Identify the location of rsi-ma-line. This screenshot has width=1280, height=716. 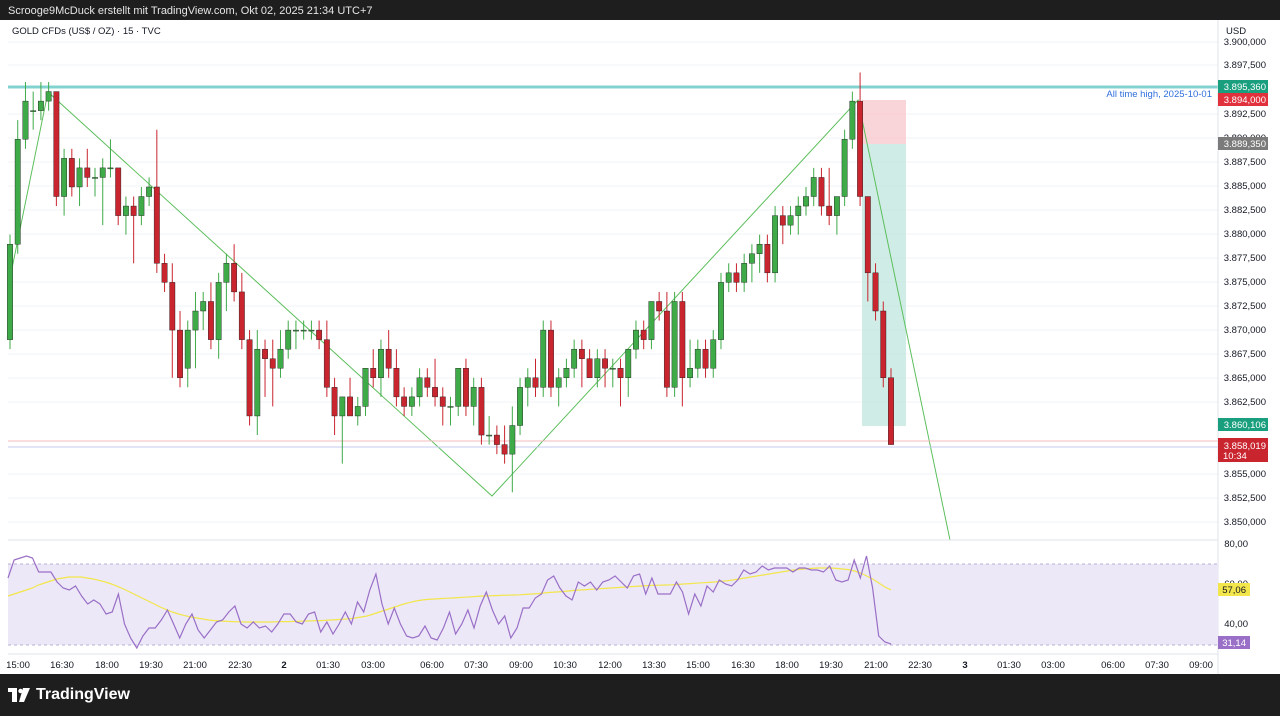
(449, 595).